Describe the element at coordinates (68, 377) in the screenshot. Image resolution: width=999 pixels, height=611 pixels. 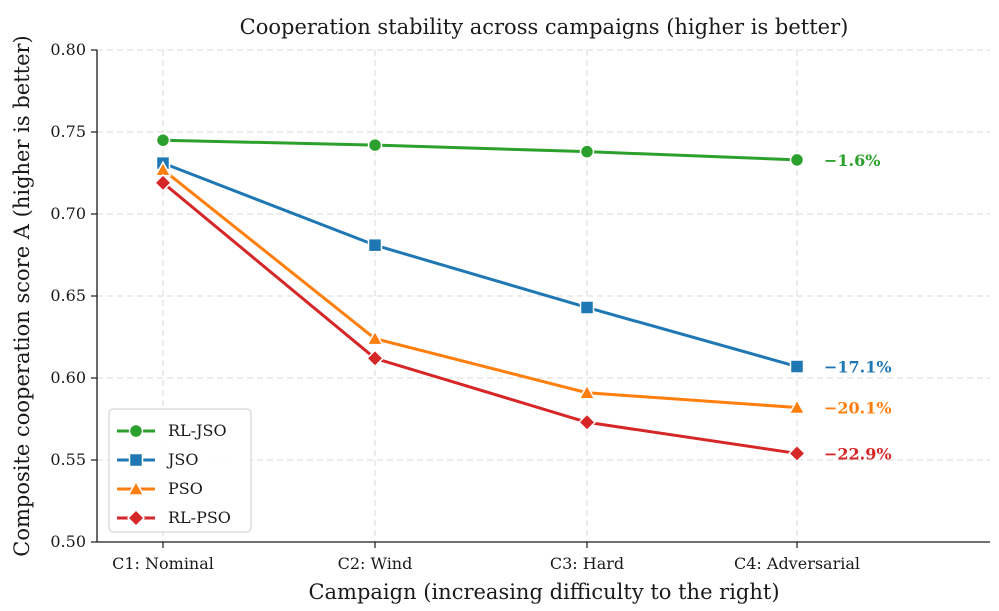
I see `y-tick-label: 0.60` at that location.